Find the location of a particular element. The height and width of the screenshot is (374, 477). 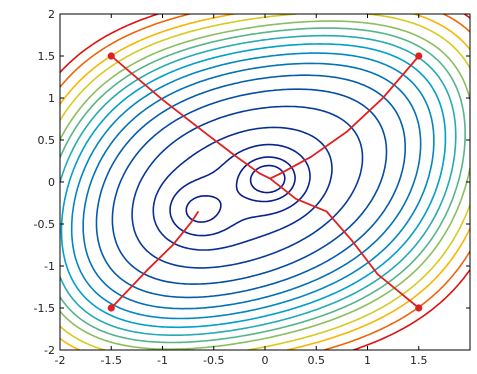

x-tick-label: 1.5 is located at coordinates (419, 360).